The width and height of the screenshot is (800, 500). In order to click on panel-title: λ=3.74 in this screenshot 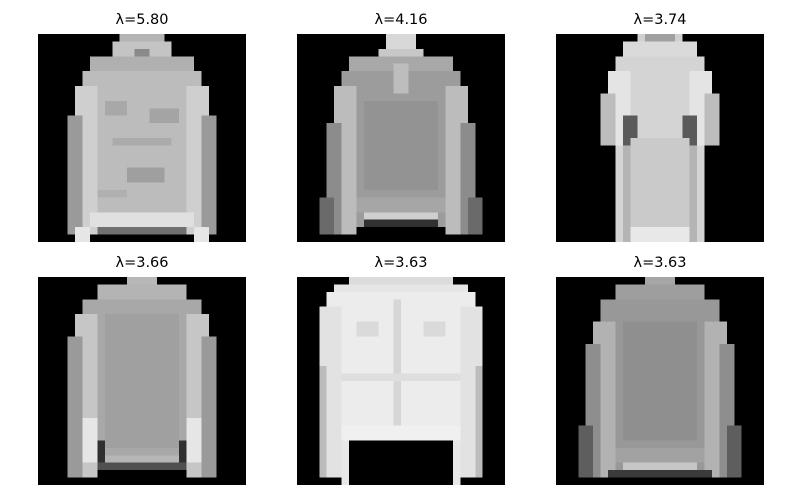, I will do `click(660, 20)`.